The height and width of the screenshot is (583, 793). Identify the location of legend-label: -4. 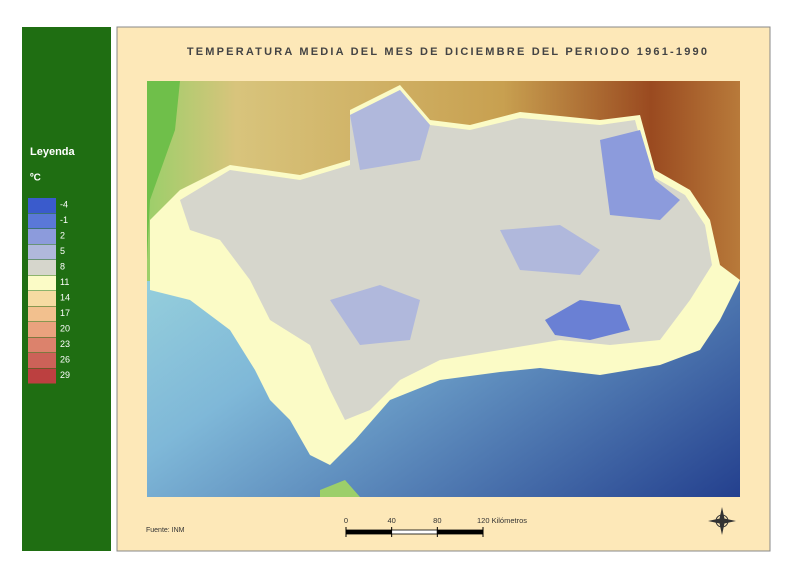
(64, 204).